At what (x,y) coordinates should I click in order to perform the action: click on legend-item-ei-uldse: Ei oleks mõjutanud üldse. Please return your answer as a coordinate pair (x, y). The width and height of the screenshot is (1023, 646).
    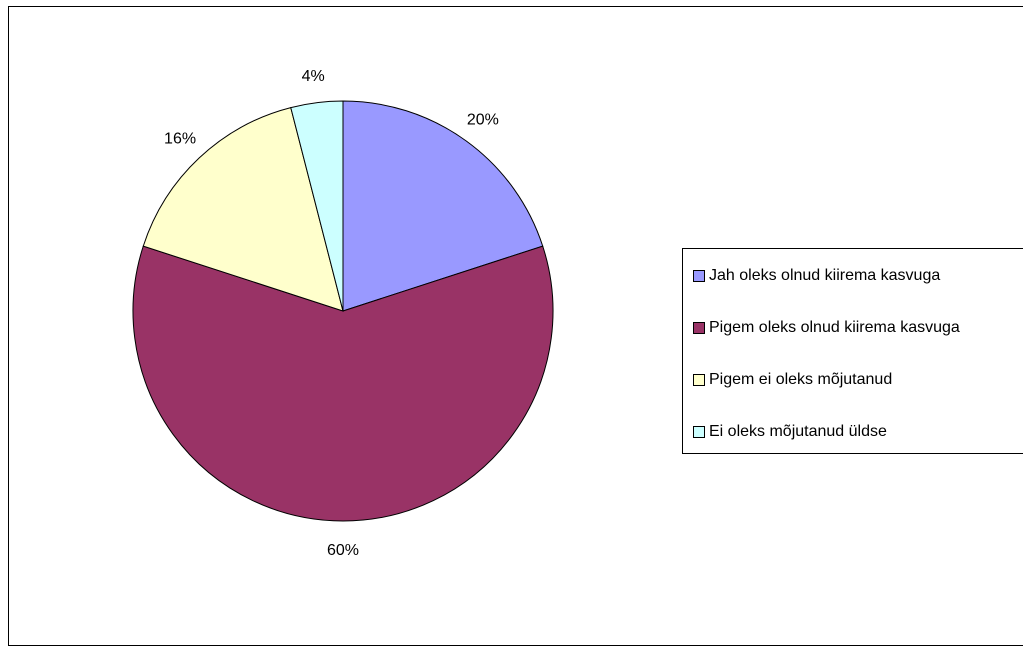
    Looking at the image, I should click on (853, 432).